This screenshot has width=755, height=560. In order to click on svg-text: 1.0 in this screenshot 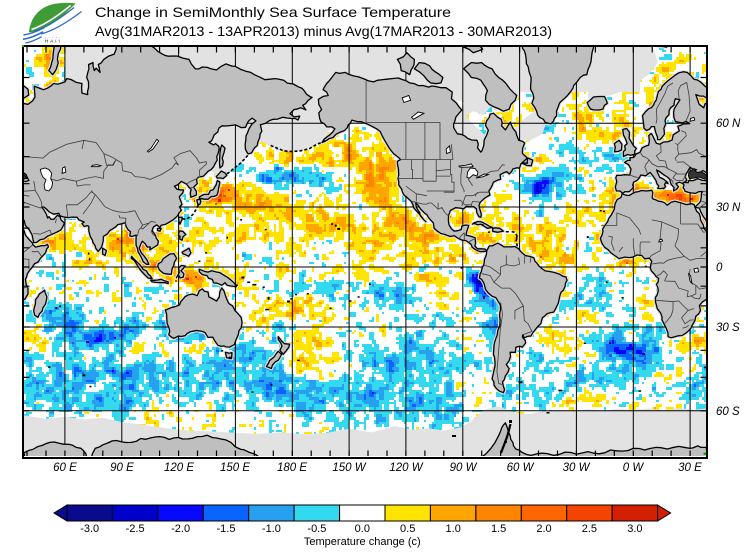, I will do `click(453, 529)`.